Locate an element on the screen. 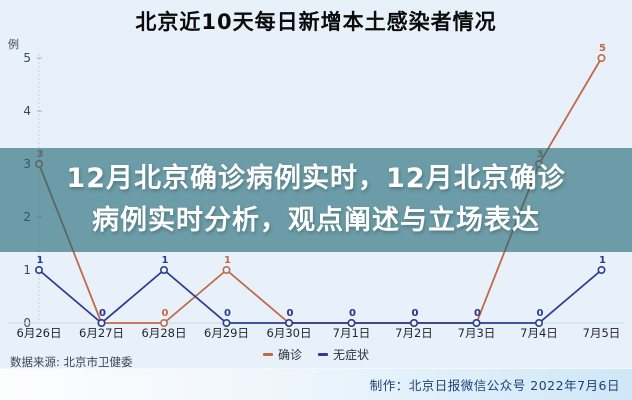 The height and width of the screenshot is (400, 632). y-axis-unit-label: 例 is located at coordinates (13, 44).